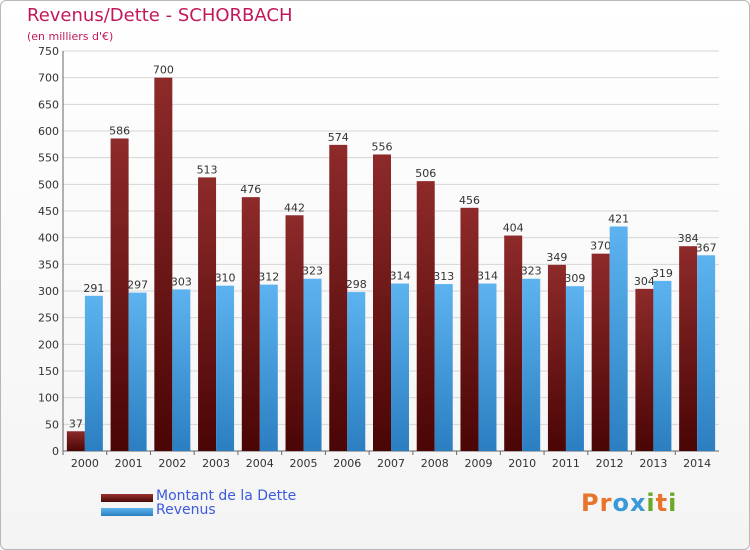  What do you see at coordinates (85, 463) in the screenshot?
I see `x-tick-label: 2000` at bounding box center [85, 463].